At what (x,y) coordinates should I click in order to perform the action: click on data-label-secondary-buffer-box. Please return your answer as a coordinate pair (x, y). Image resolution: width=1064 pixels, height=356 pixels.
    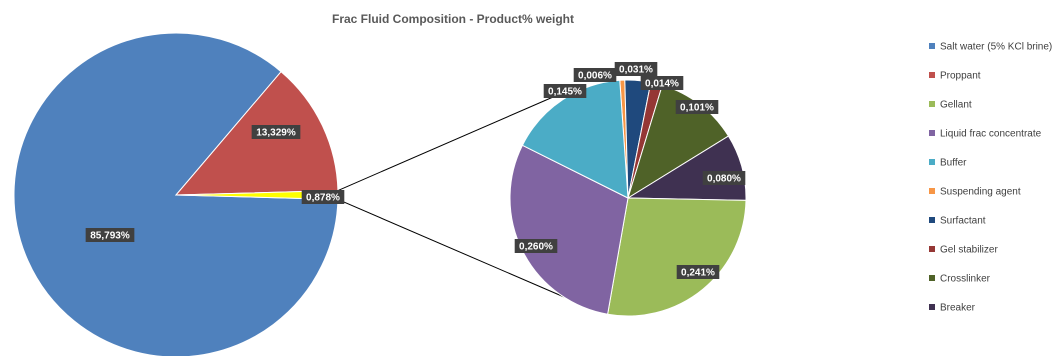
    Looking at the image, I should click on (565, 91).